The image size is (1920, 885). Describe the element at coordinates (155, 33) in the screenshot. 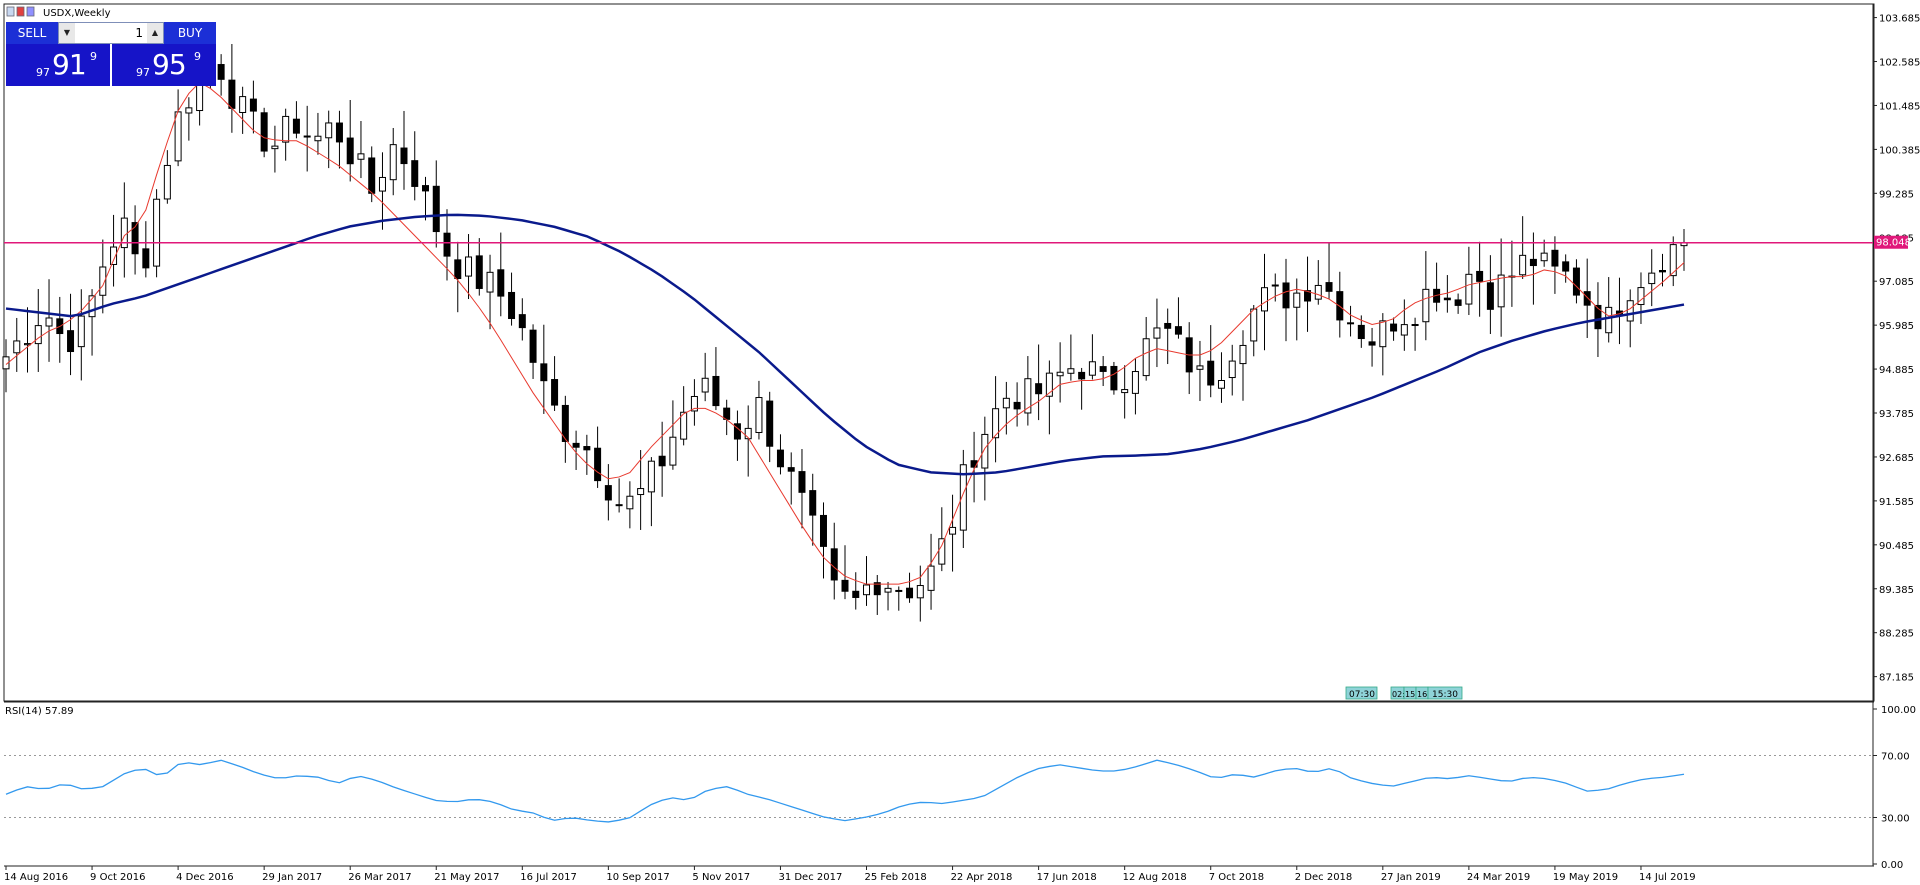

I see `lot-increase-arrow-icon: ▲` at that location.